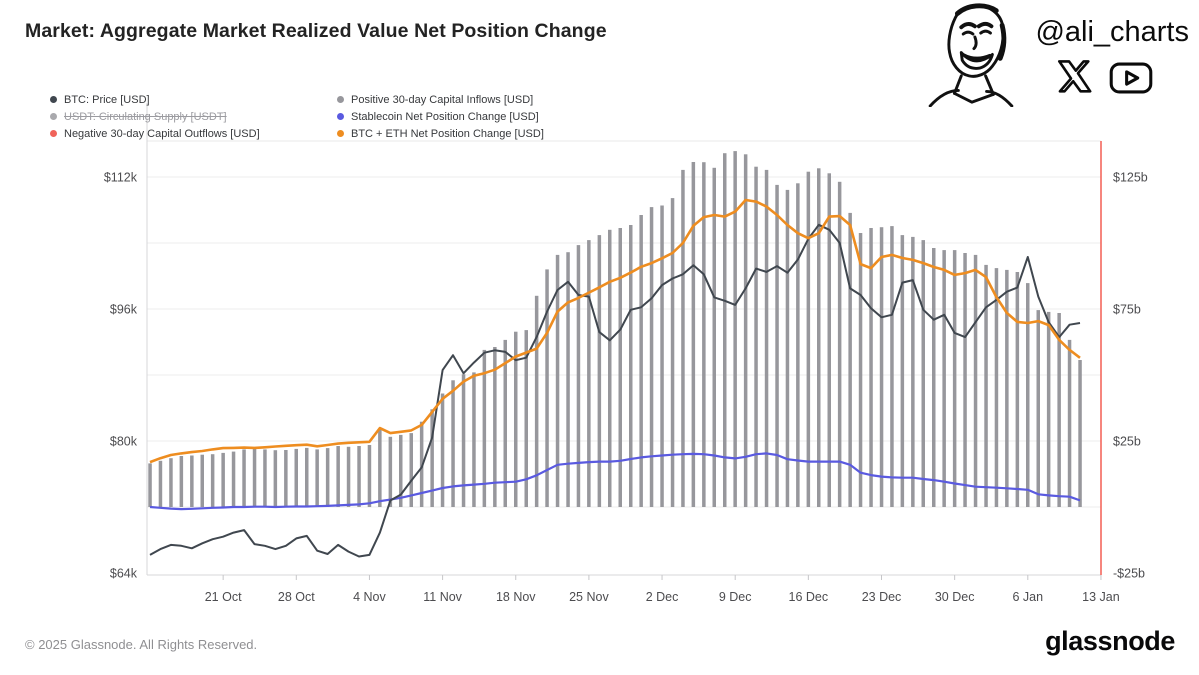 This screenshot has width=1199, height=675. What do you see at coordinates (124, 442) in the screenshot?
I see `svg-text: $80k` at bounding box center [124, 442].